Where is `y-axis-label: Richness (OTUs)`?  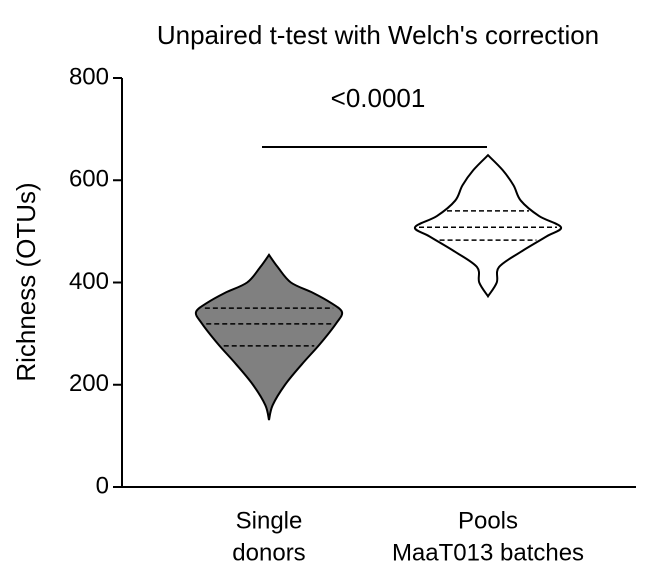
y-axis-label: Richness (OTUs) is located at coordinates (26, 281).